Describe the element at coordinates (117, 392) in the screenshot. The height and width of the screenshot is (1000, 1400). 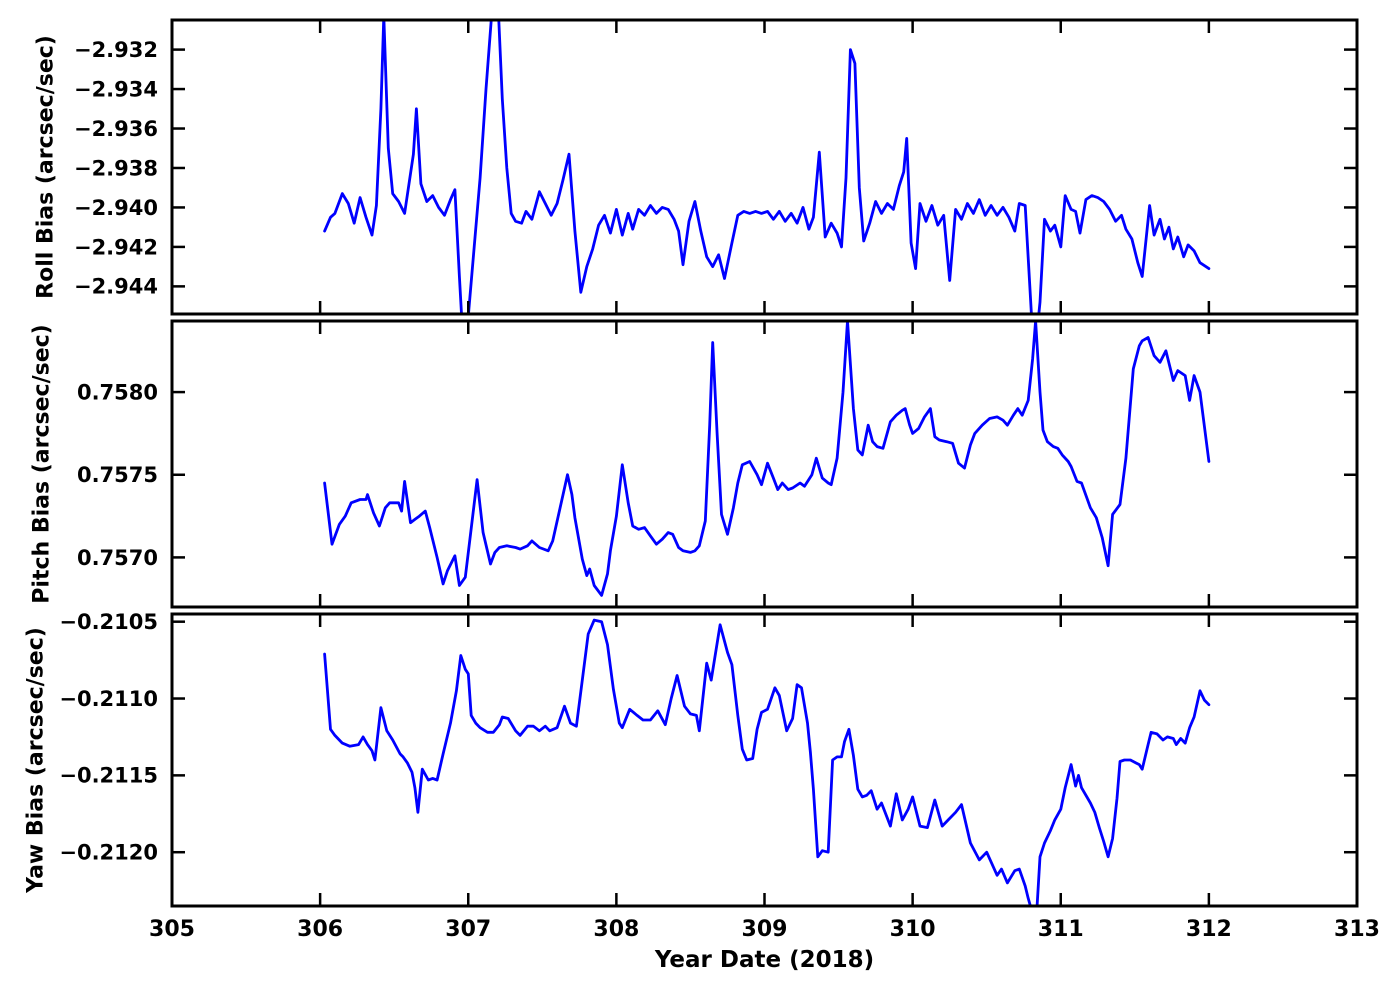
I see `pitch-bias-ytick-label: 0.7580` at that location.